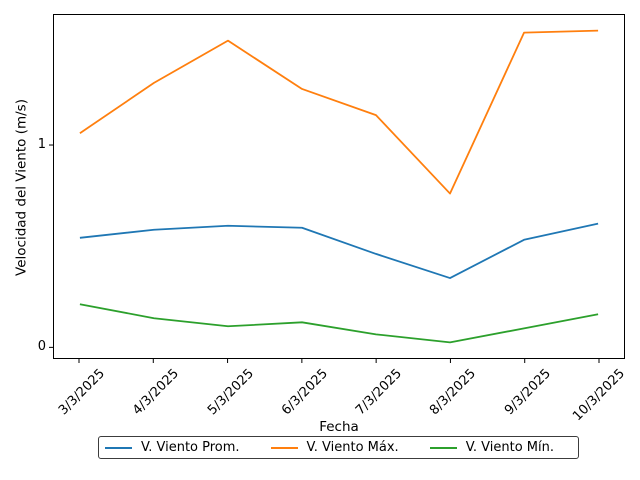 This screenshot has width=640, height=480. What do you see at coordinates (510, 447) in the screenshot?
I see `legend-label: V. Viento Mín.` at bounding box center [510, 447].